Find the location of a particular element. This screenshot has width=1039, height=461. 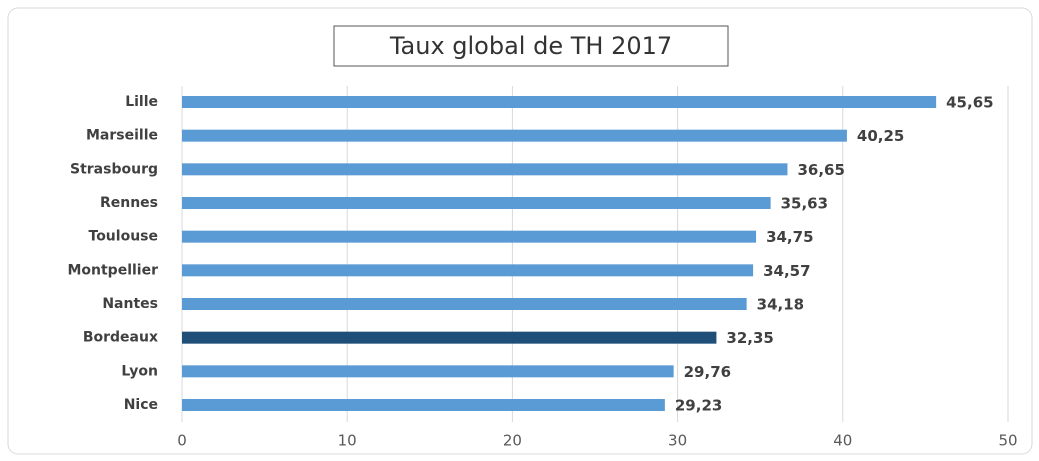

data-label: 34,18 is located at coordinates (780, 305).